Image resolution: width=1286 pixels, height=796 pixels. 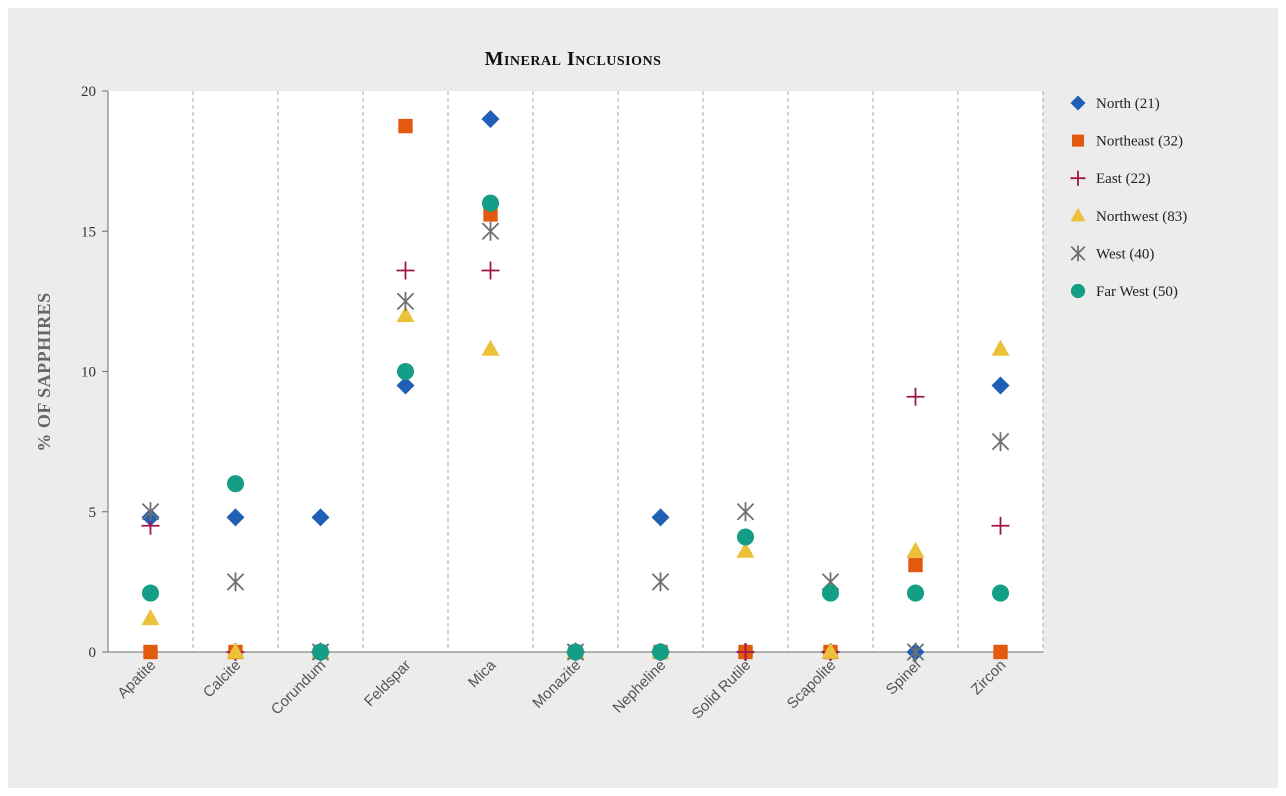 What do you see at coordinates (915, 652) in the screenshot?
I see `point-asterisk-spinel` at bounding box center [915, 652].